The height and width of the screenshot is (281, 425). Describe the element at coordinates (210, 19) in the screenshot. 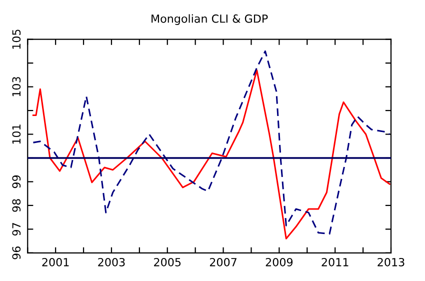

I see `chart-title: Mongolian CLI & GDP` at that location.